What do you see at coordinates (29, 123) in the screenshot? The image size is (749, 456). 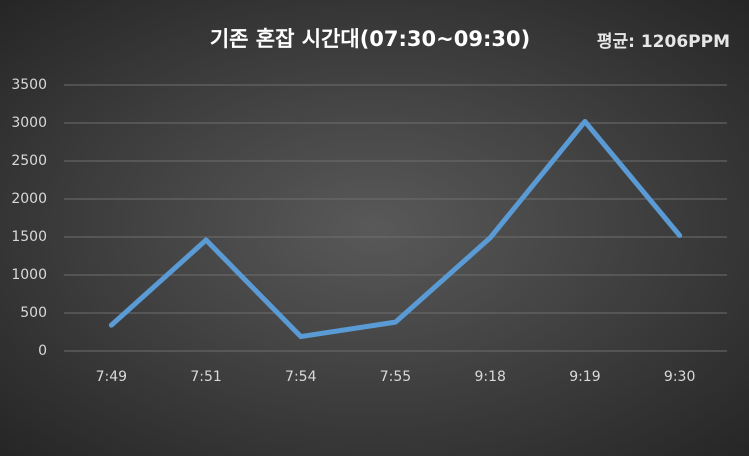 I see `y-tick-label: 3000` at bounding box center [29, 123].